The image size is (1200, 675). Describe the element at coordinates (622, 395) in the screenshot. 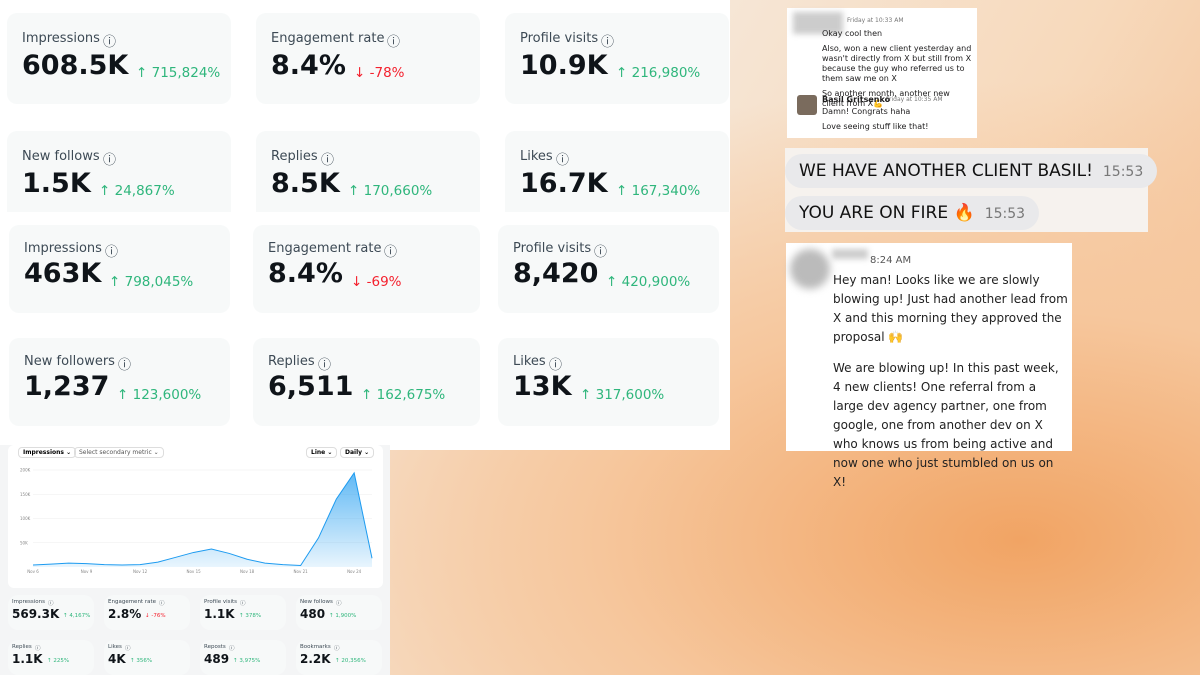

I see `stat-change: ↑ 317,600%` at that location.